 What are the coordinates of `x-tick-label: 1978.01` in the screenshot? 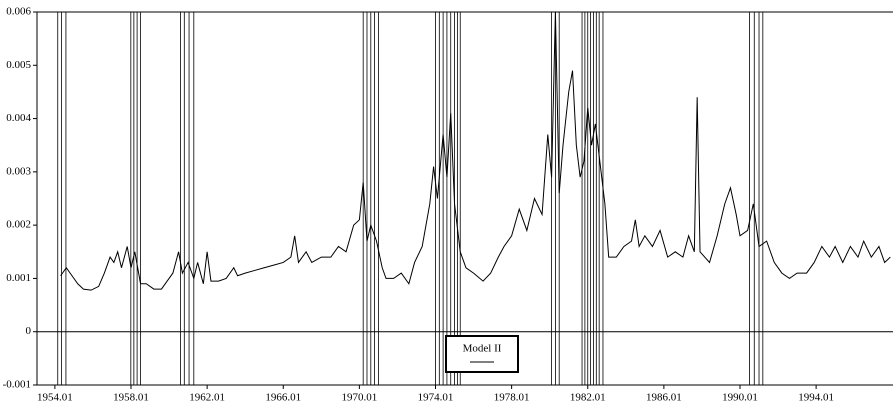 It's located at (512, 398).